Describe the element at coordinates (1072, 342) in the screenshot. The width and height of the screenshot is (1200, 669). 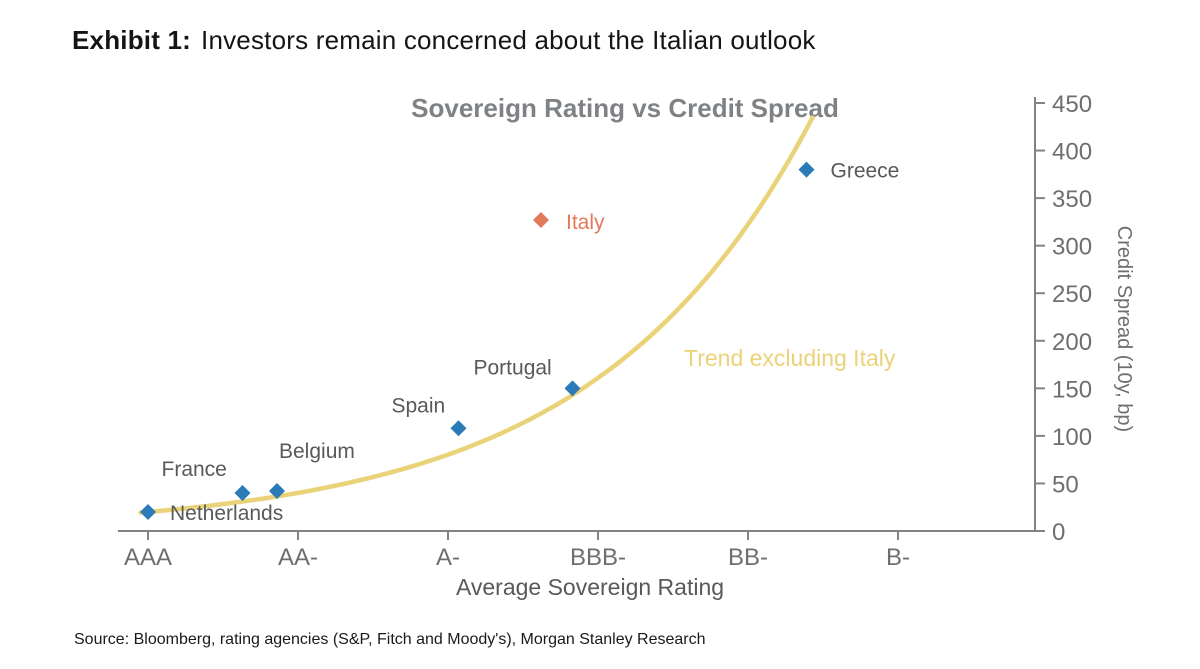
I see `y-tick-label: 200` at that location.